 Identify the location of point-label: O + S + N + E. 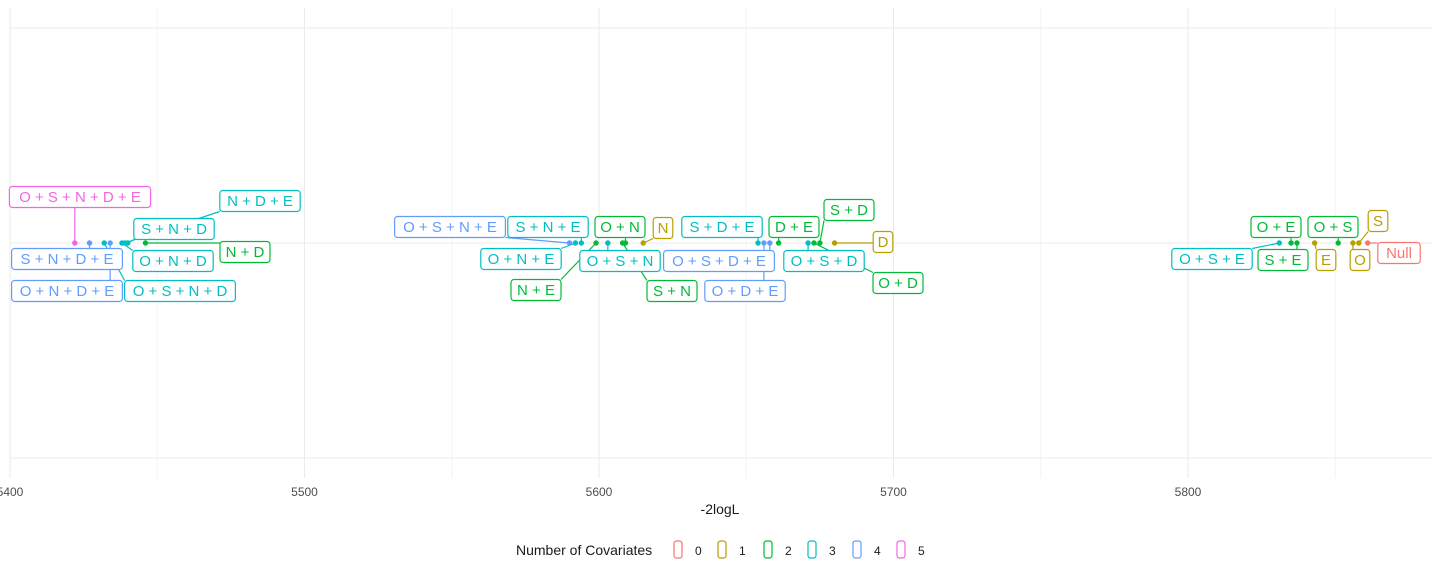
(450, 227).